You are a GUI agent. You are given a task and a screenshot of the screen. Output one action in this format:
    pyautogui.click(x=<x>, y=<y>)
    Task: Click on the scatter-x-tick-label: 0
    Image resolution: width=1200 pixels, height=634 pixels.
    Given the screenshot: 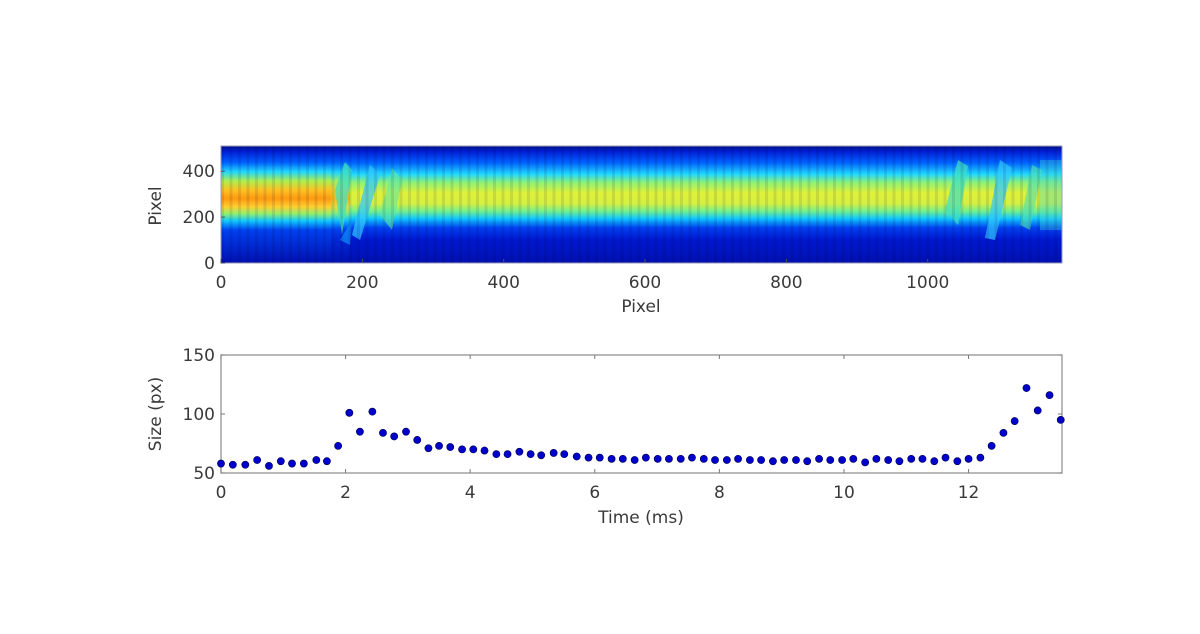 What is the action you would take?
    pyautogui.click(x=221, y=493)
    